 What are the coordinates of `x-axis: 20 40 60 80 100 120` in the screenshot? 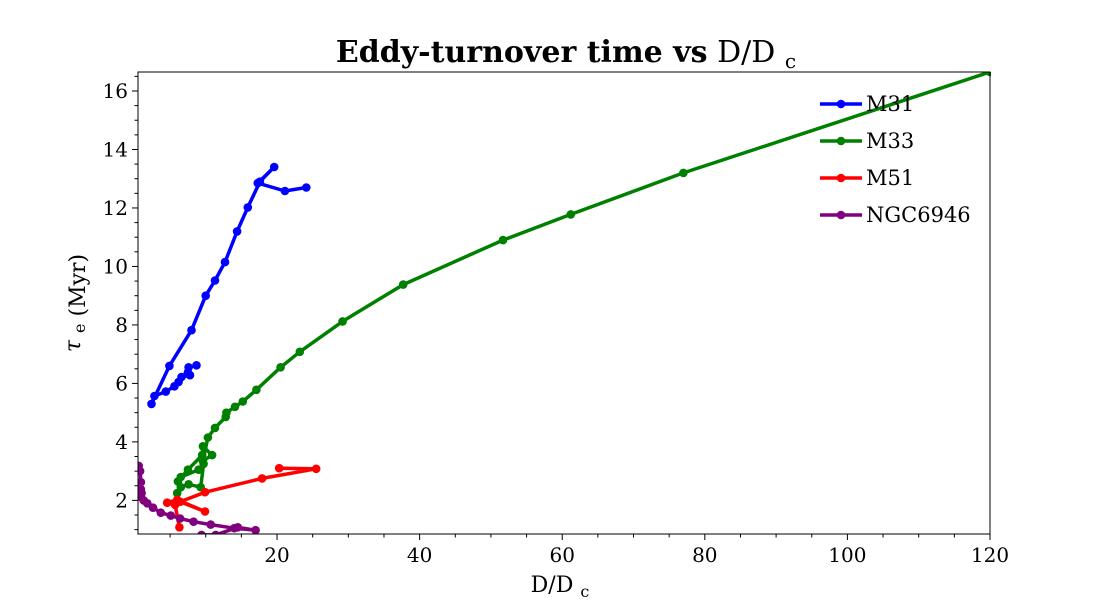 It's located at (589, 550).